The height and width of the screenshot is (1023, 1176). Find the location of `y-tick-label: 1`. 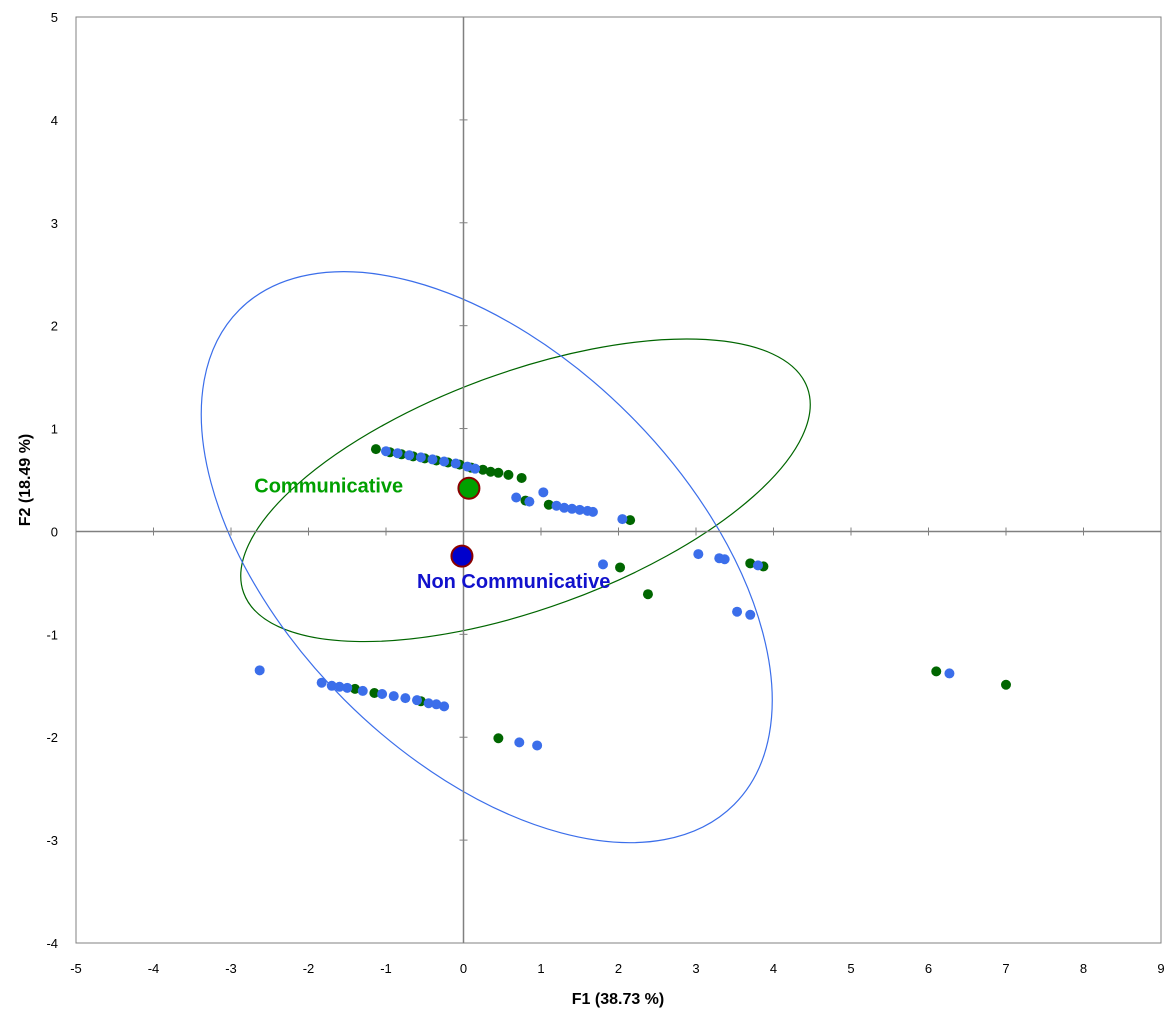

y-tick-label: 1 is located at coordinates (54, 429).